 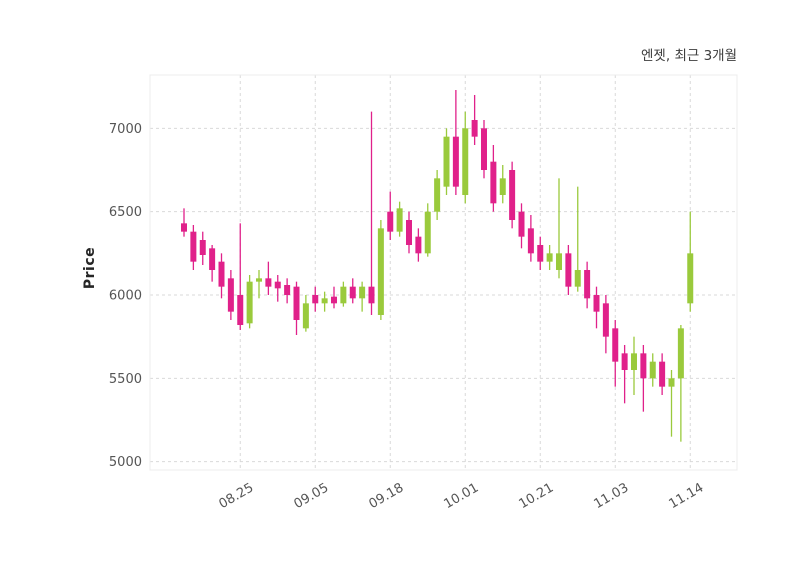 I want to click on x-tick-label: 10.21, so click(x=537, y=496).